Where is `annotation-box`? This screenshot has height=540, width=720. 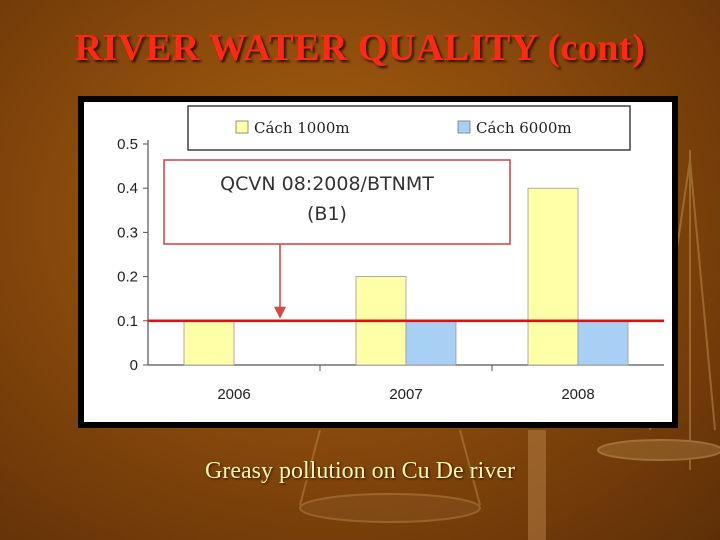
annotation-box is located at coordinates (337, 202).